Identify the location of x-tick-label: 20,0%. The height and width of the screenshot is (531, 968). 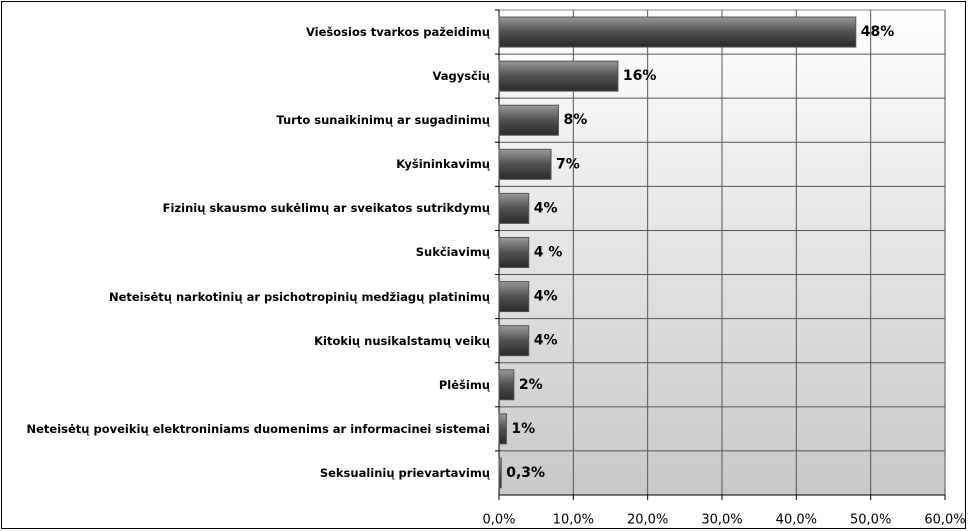
(647, 520).